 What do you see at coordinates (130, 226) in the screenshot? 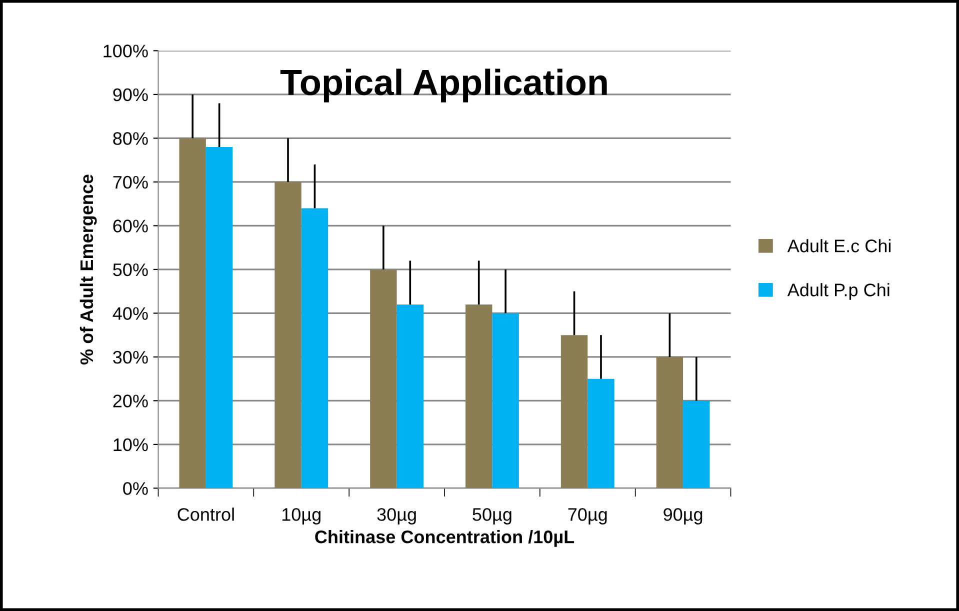
I see `y-tick-label: 60%` at bounding box center [130, 226].